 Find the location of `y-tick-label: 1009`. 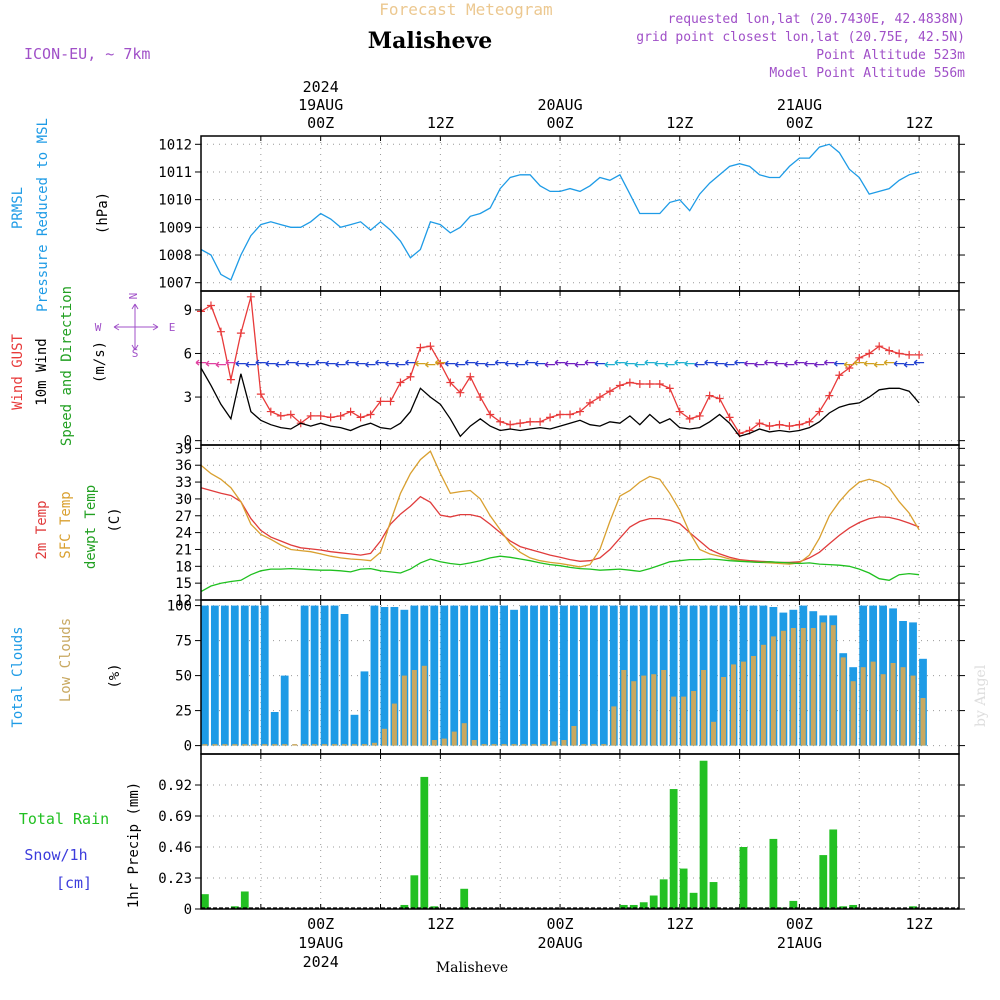

y-tick-label: 1009 is located at coordinates (175, 228).